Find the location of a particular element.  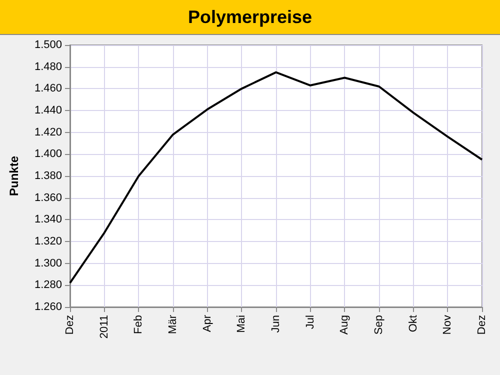

y-tick-label: 1.400 is located at coordinates (48, 154).